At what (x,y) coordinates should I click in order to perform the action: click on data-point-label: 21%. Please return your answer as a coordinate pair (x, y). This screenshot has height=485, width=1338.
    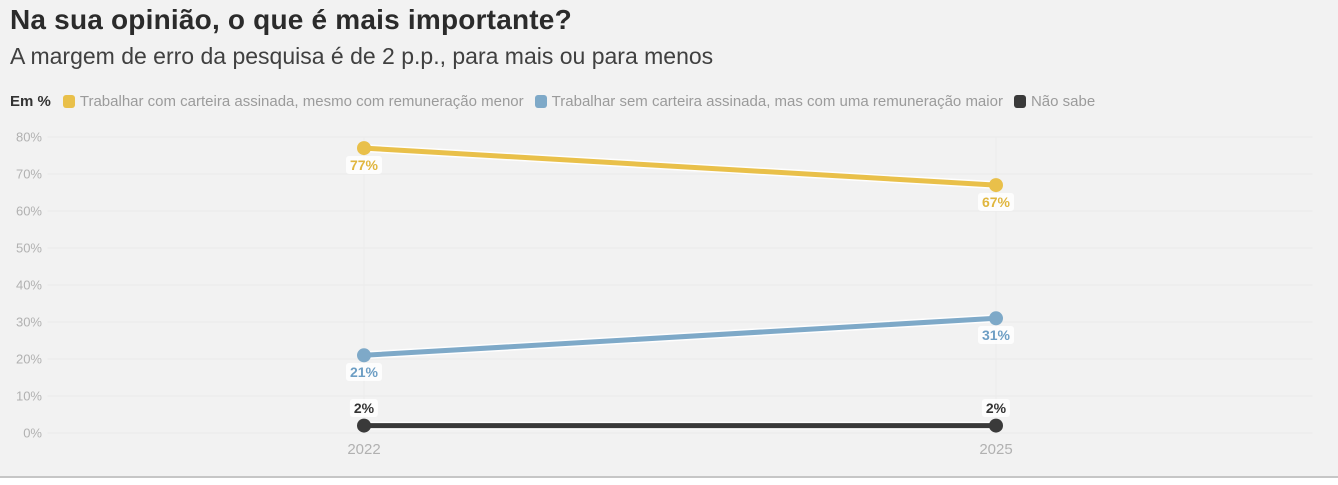
    Looking at the image, I should click on (364, 372).